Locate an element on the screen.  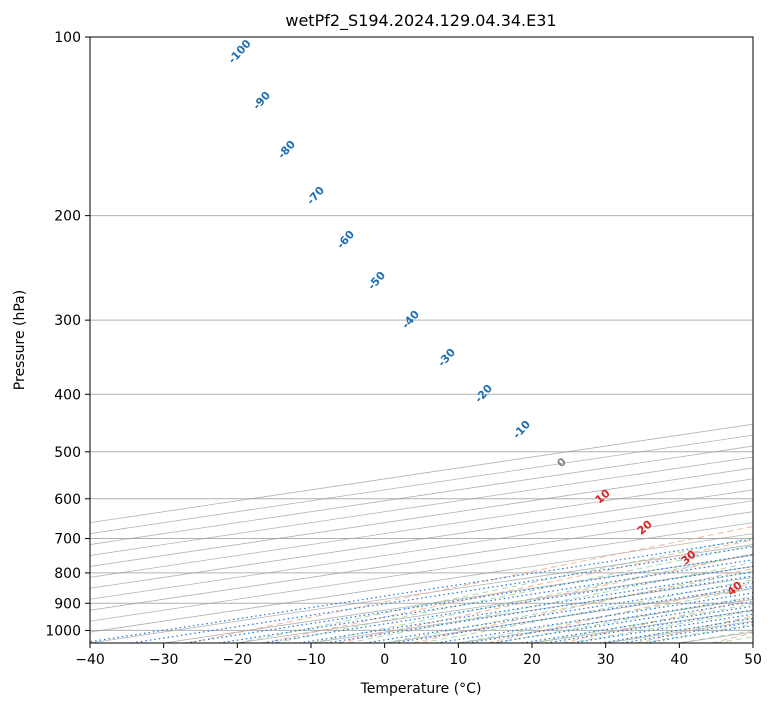
dry-adiabat-label: -10 is located at coordinates (521, 430).